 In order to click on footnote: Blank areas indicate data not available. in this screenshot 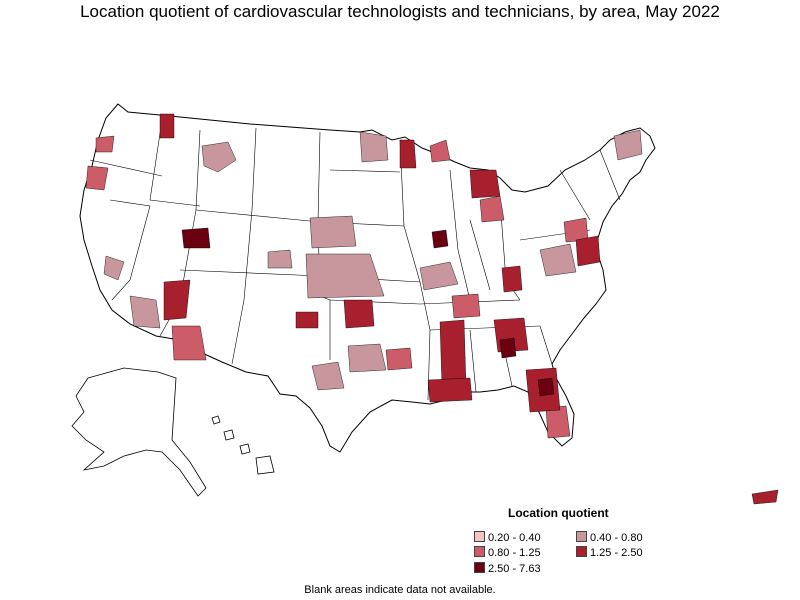, I will do `click(400, 590)`.